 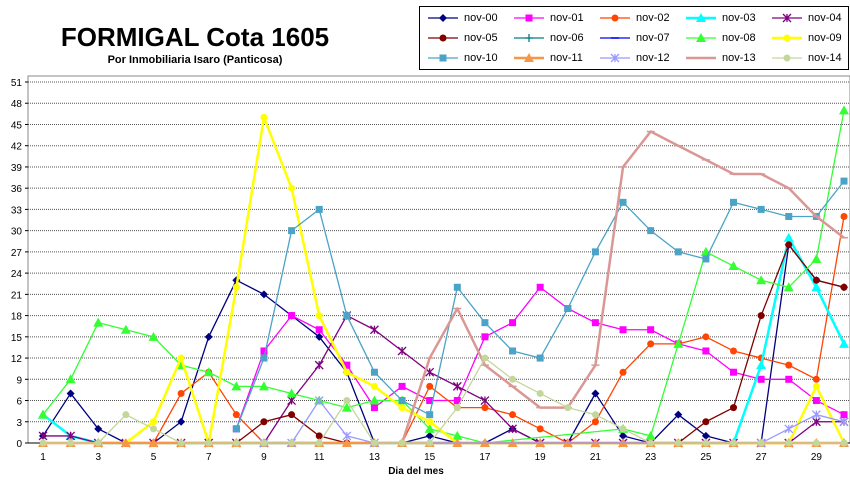 What do you see at coordinates (485, 457) in the screenshot?
I see `x-tick-label: 17` at bounding box center [485, 457].